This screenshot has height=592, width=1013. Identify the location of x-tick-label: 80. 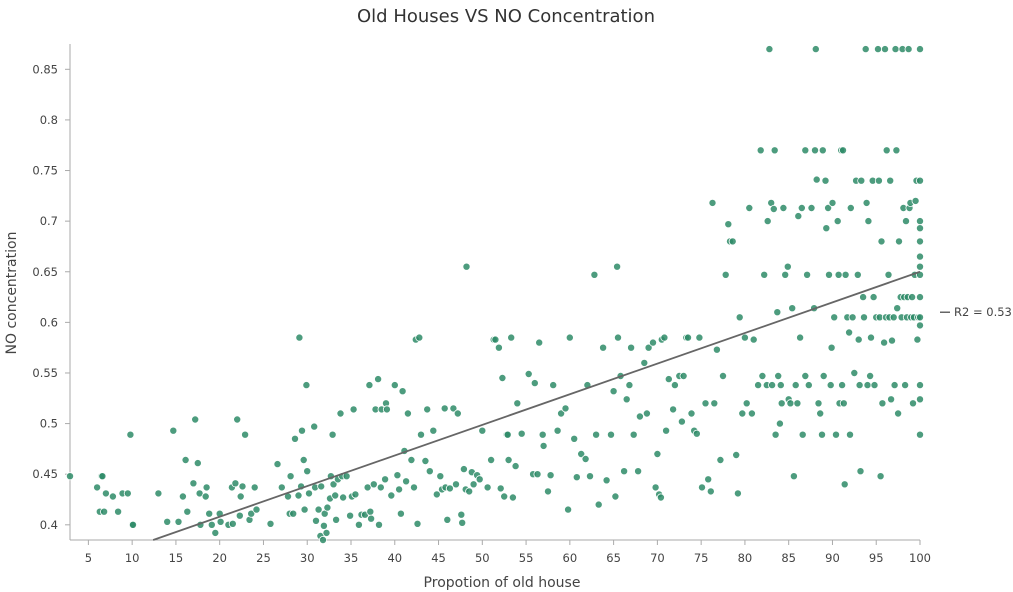
(745, 558).